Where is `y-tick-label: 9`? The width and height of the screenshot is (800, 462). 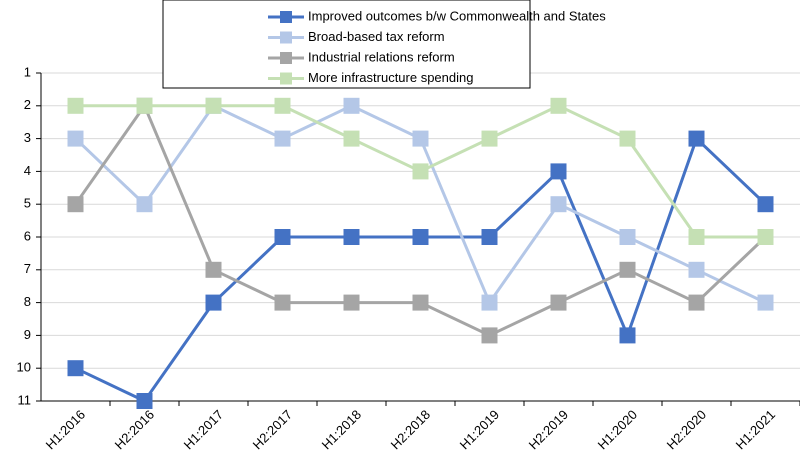
y-tick-label: 9 is located at coordinates (27, 334).